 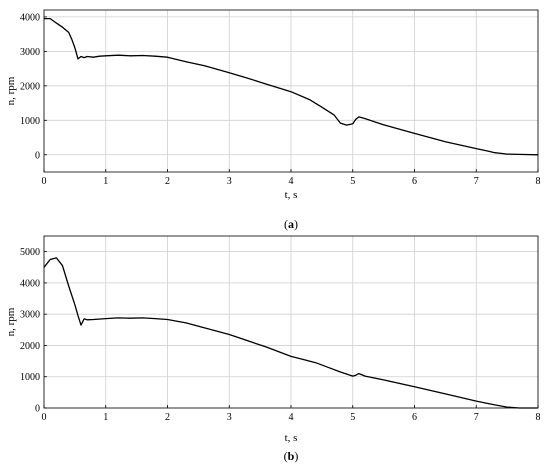 What do you see at coordinates (291, 456) in the screenshot?
I see `panel-caption: (b)` at bounding box center [291, 456].